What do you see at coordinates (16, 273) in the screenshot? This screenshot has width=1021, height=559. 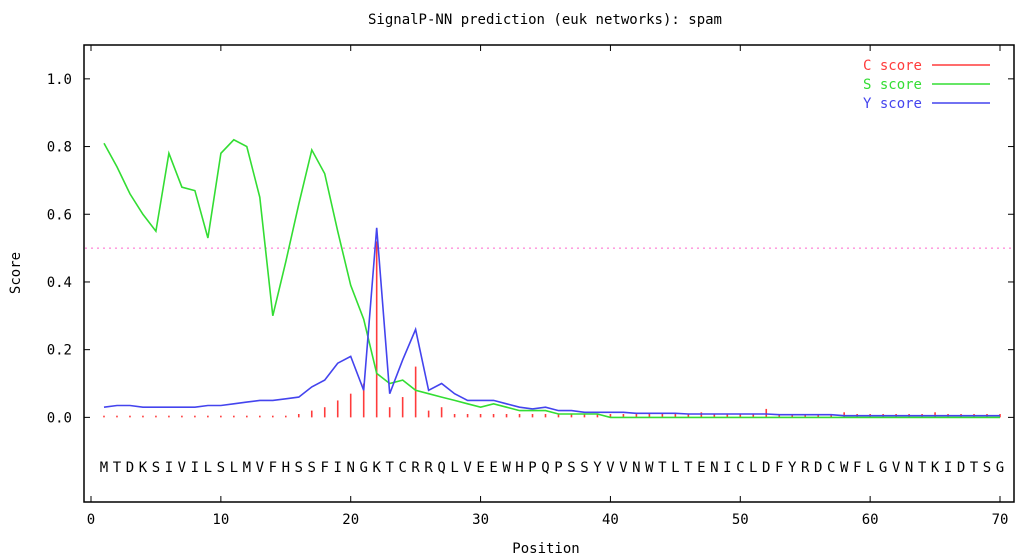 I see `y-axis-label: Score` at bounding box center [16, 273].